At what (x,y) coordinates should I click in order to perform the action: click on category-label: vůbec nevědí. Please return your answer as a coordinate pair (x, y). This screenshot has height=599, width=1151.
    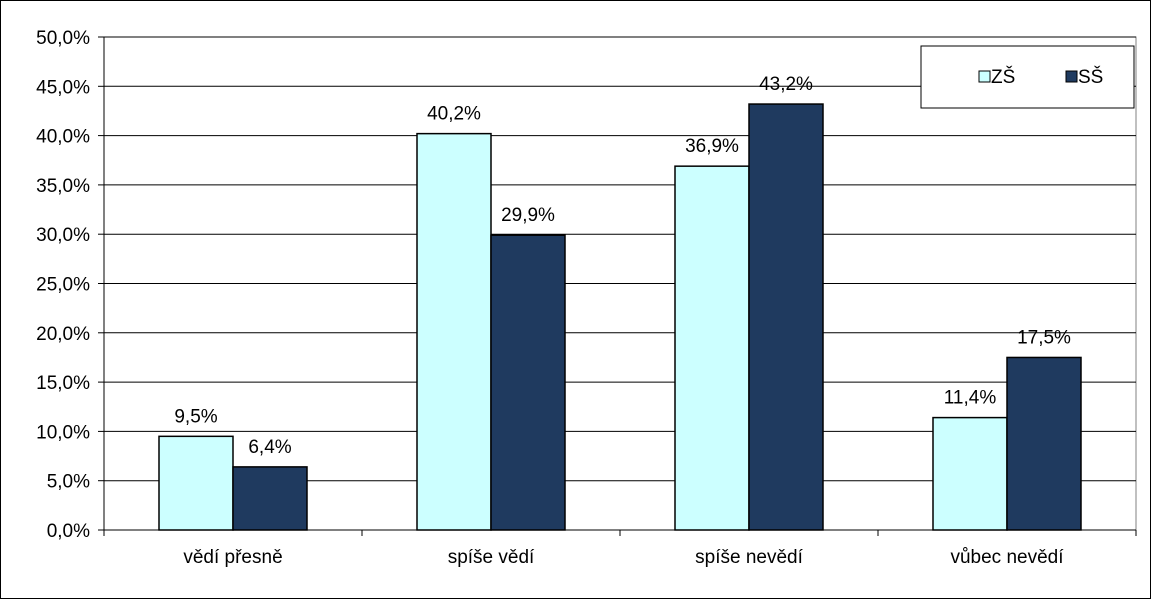
    Looking at the image, I should click on (1007, 557).